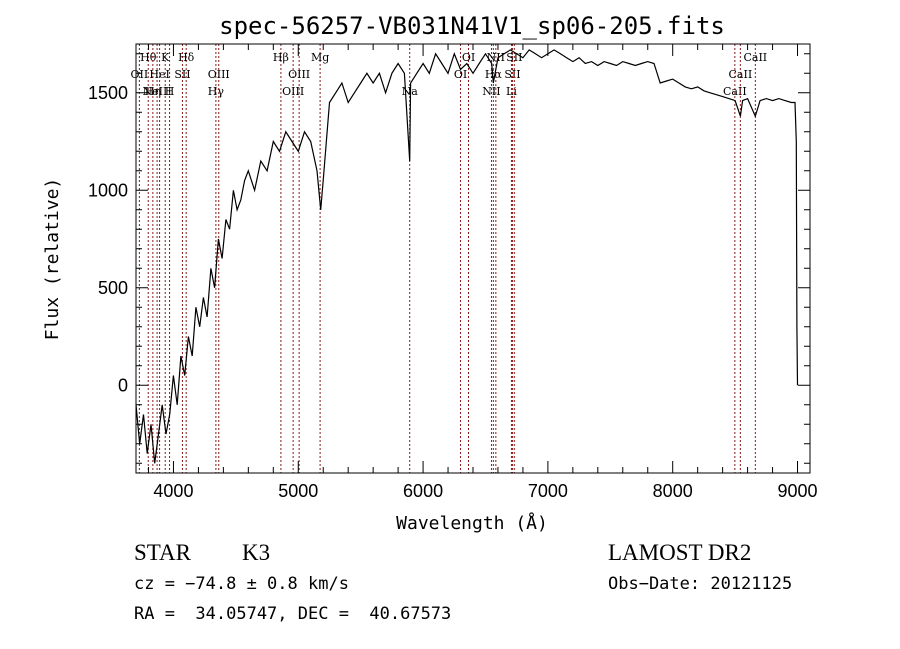 Image resolution: width=900 pixels, height=649 pixels. Describe the element at coordinates (123, 385) in the screenshot. I see `y-tick-label: 0` at that location.